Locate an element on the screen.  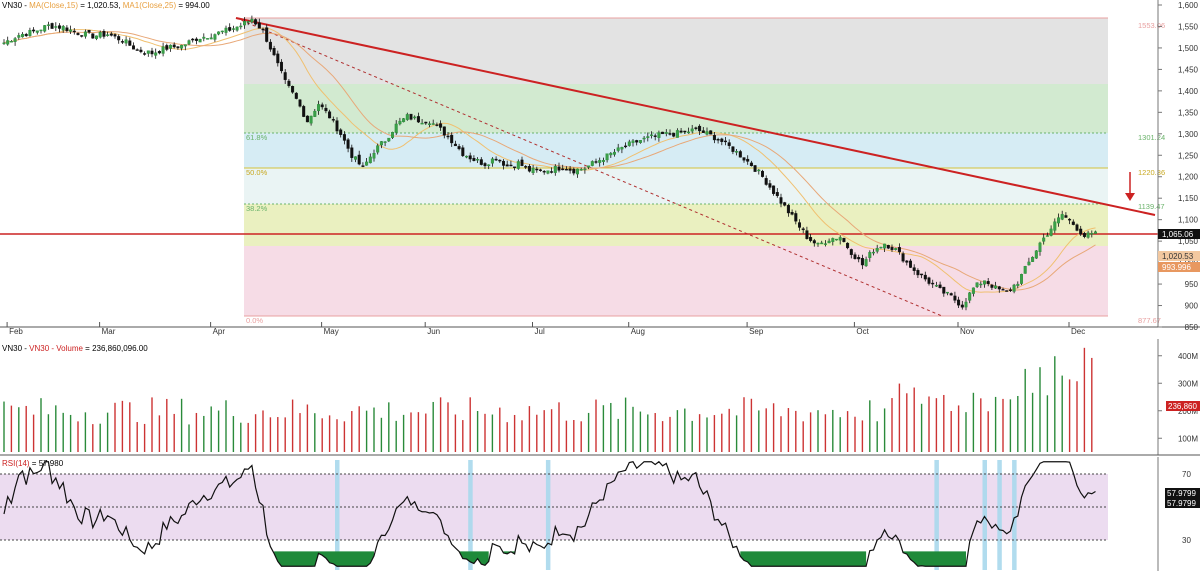
volume-tick-label: 400M is located at coordinates (1188, 356).